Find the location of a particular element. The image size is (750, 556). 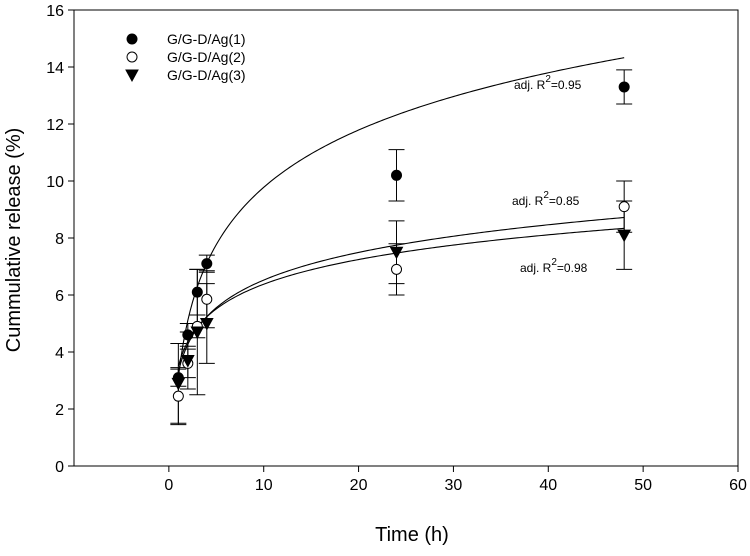

y-tick-label: 16 is located at coordinates (55, 11).